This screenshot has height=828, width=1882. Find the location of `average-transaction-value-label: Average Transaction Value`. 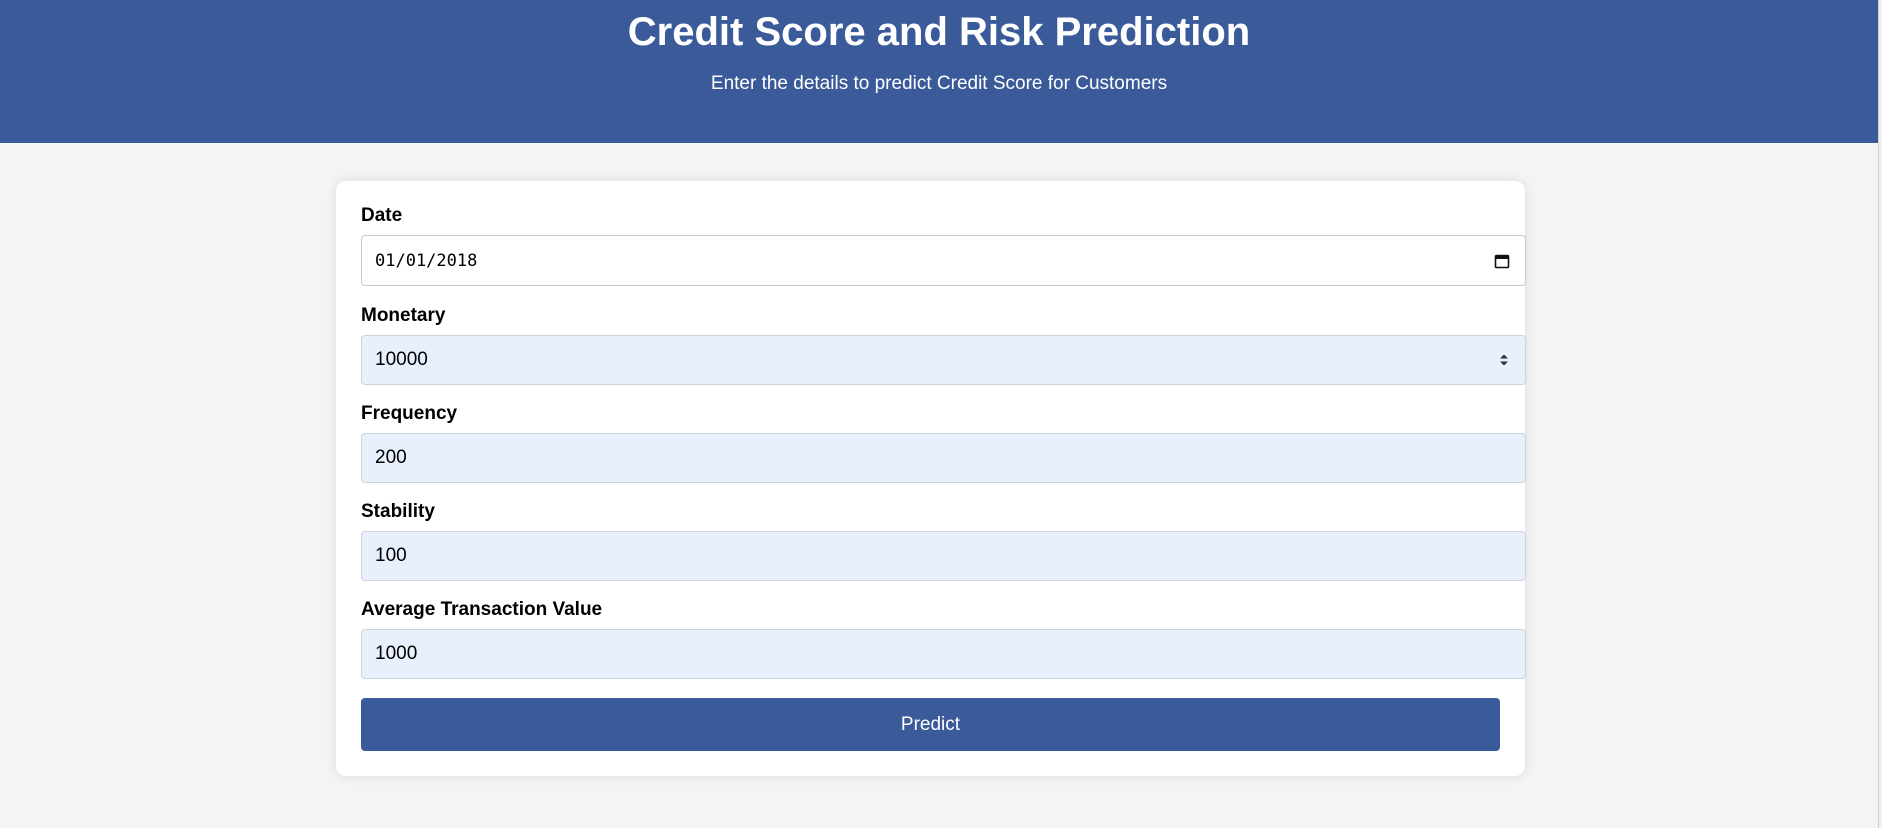

average-transaction-value-label: Average Transaction Value is located at coordinates (482, 609).